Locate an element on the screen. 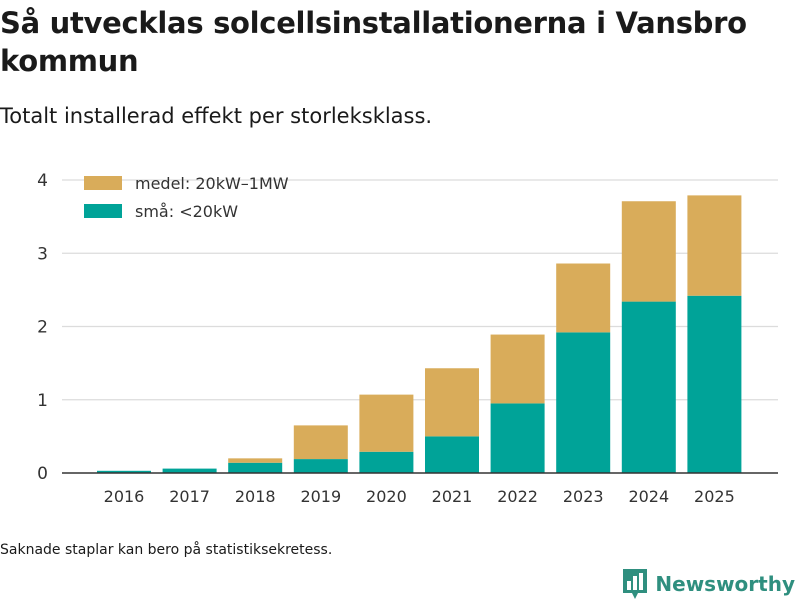 This screenshot has height=600, width=800. x-tick-label: 2016 is located at coordinates (124, 496).